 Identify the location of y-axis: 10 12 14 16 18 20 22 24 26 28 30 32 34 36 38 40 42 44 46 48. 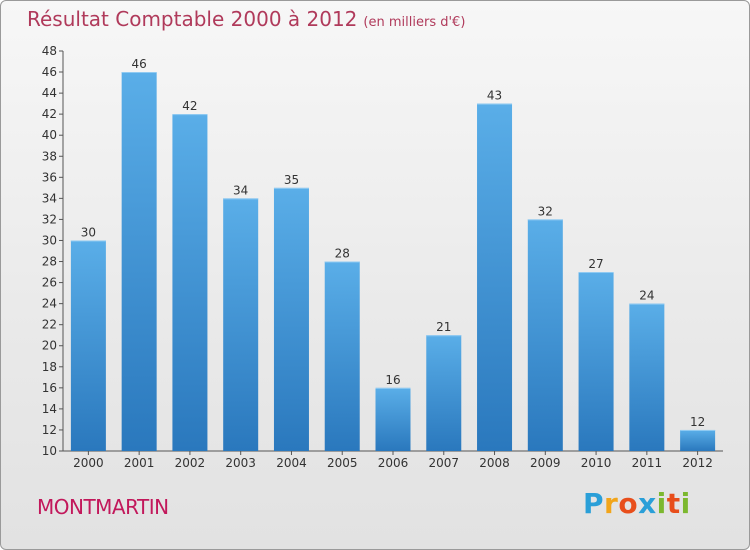
(53, 251).